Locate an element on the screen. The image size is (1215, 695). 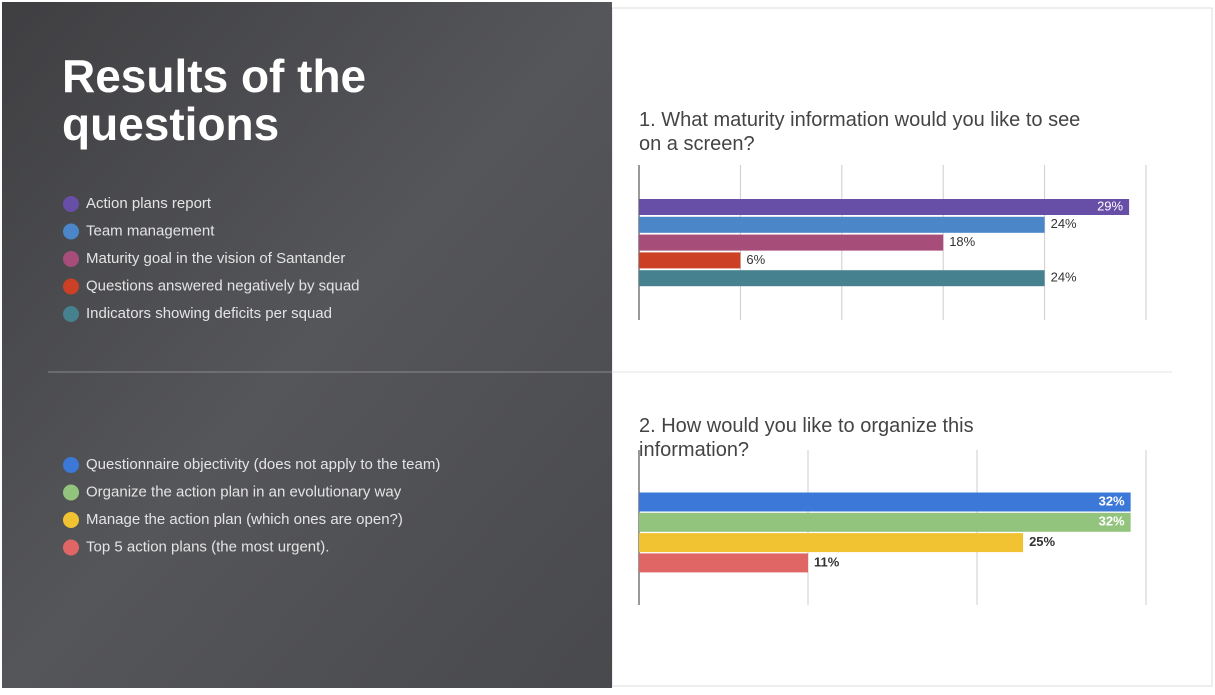
legend-label: Questions answered negatively by squad is located at coordinates (223, 285).